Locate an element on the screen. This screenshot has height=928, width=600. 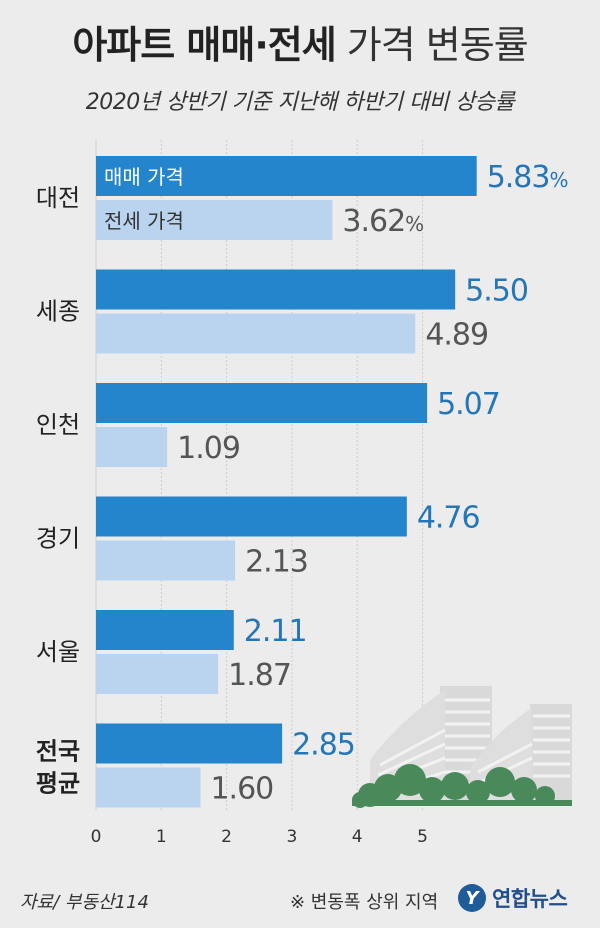
yonhap-logo-icon: Y is located at coordinates (472, 898).